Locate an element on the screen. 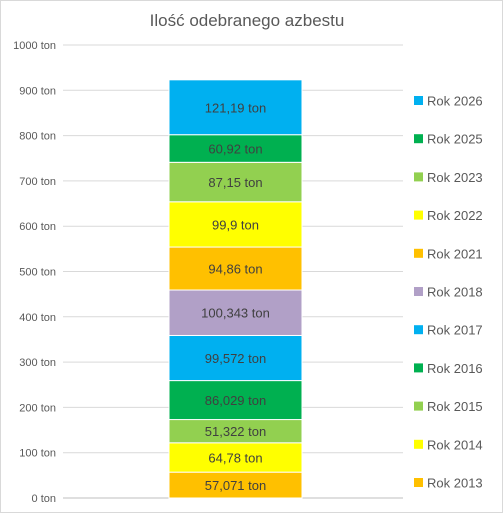 Image resolution: width=503 pixels, height=513 pixels. legend-label: Rok 2013 is located at coordinates (455, 483).